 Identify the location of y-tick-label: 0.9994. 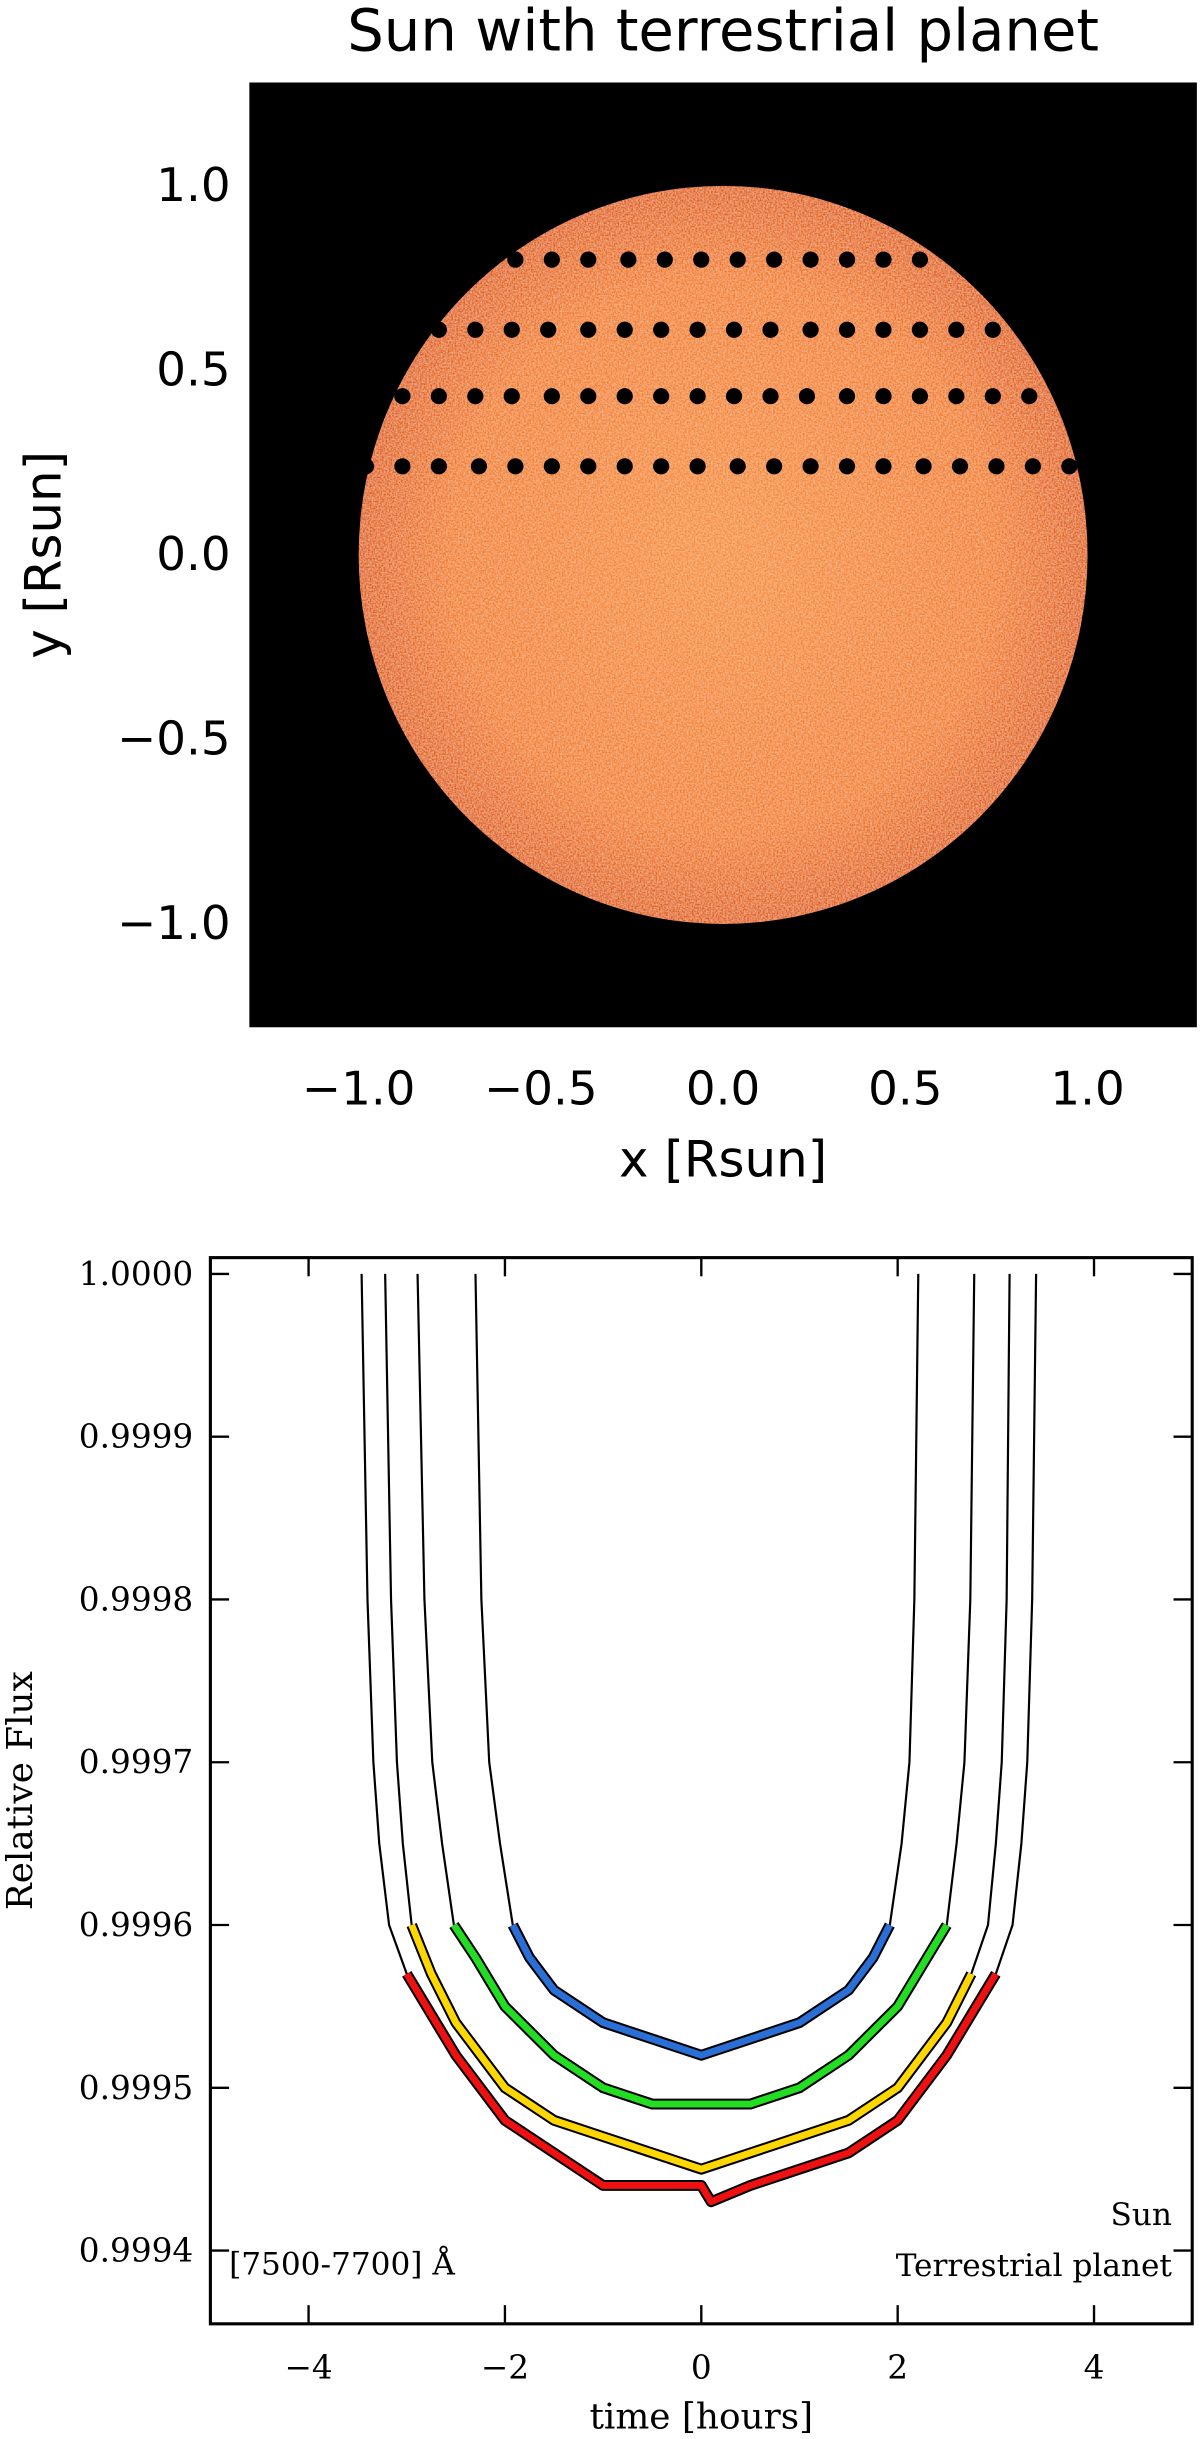
(136, 2251).